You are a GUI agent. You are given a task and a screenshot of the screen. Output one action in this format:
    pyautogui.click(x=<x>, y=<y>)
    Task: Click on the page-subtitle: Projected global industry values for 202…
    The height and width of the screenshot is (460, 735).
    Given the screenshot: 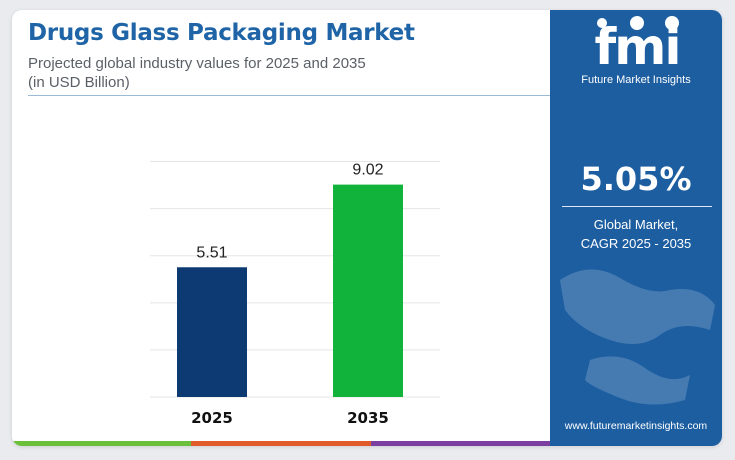 What is the action you would take?
    pyautogui.click(x=248, y=73)
    